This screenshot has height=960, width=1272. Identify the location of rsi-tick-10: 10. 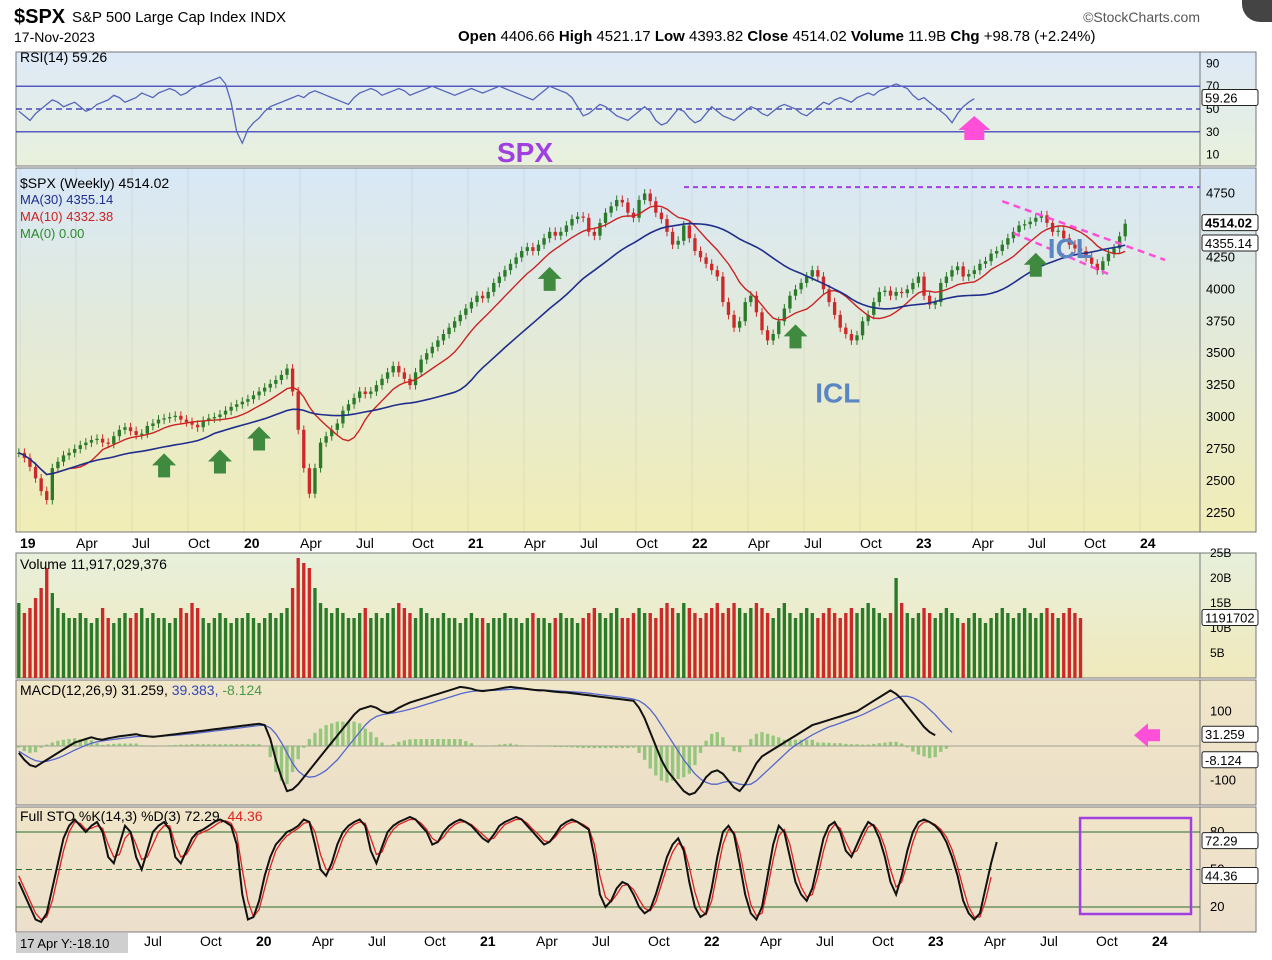
(1213, 155).